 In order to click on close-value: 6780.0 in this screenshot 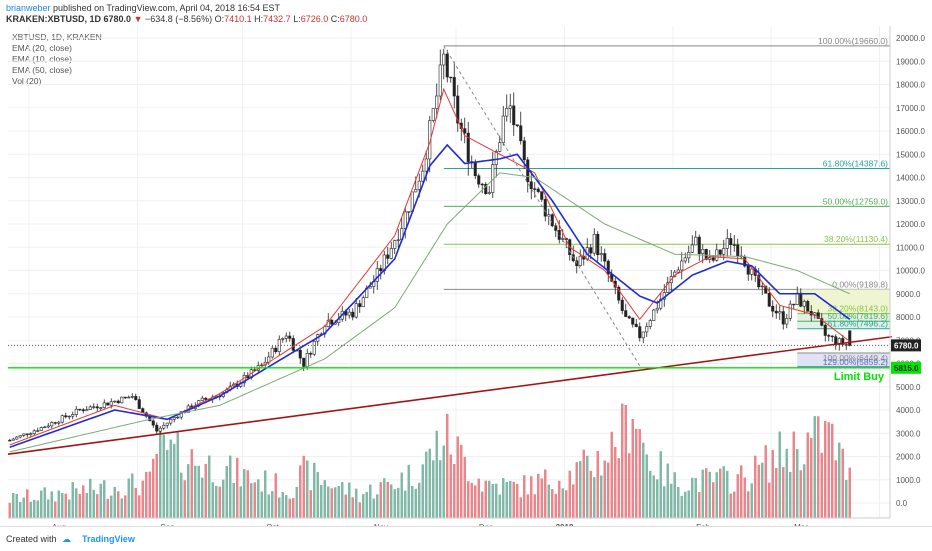, I will do `click(353, 19)`.